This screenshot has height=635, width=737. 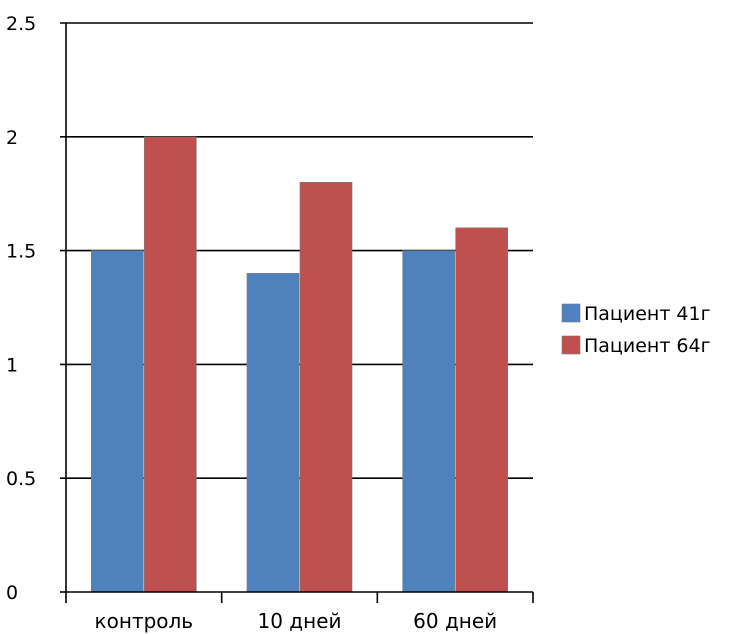 I want to click on y-tick-label: 1, so click(x=12, y=365).